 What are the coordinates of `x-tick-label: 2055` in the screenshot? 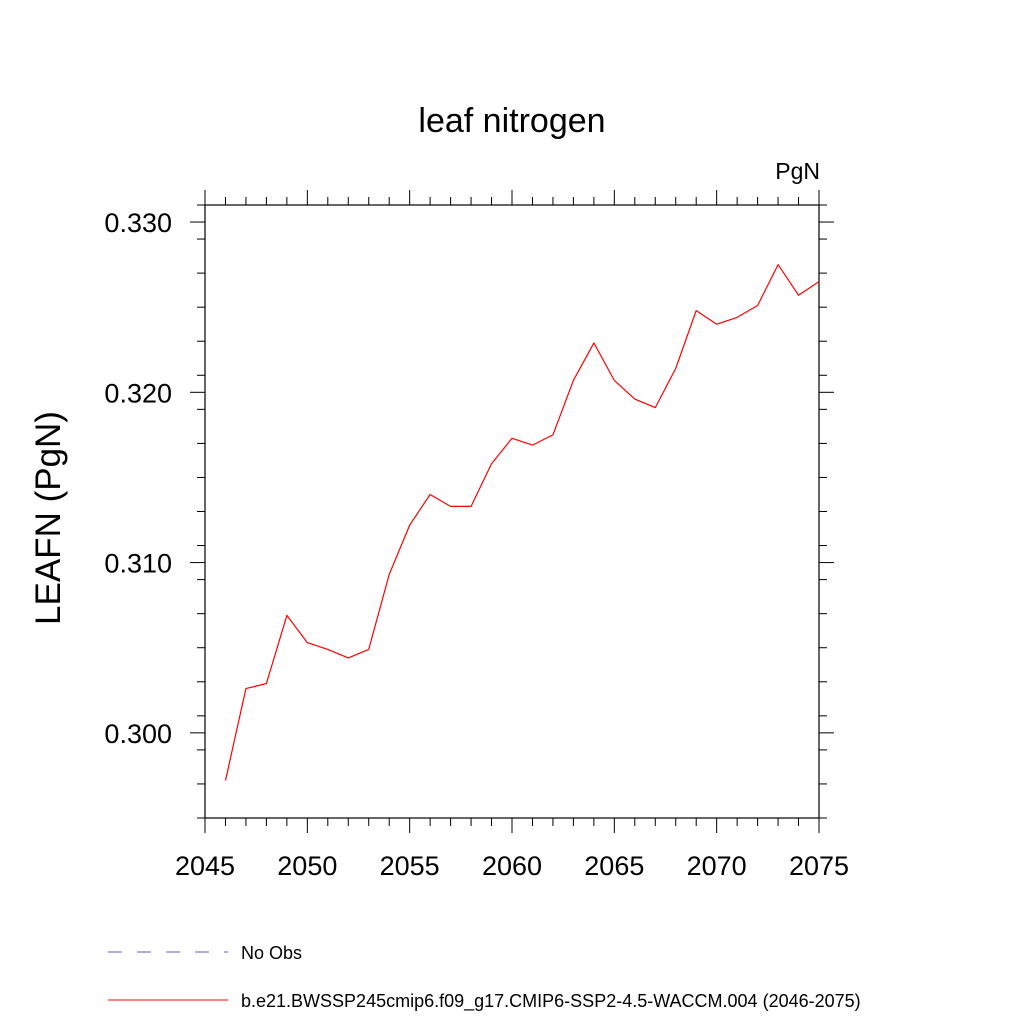 It's located at (410, 866).